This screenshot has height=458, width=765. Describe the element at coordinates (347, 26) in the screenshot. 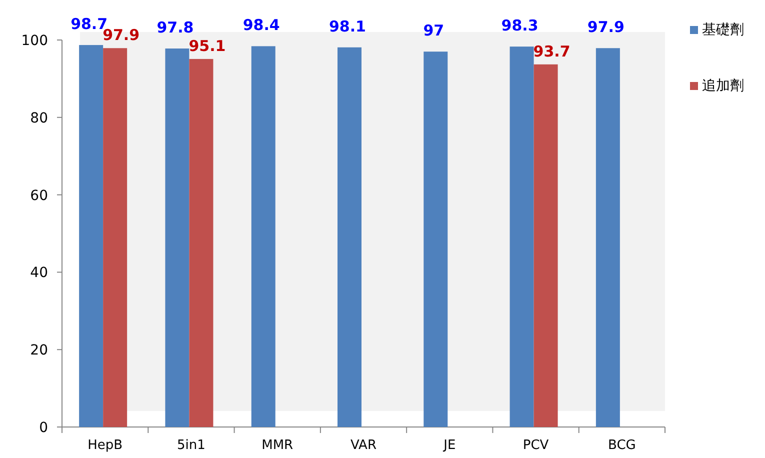

I see `data-label: 98.1` at that location.